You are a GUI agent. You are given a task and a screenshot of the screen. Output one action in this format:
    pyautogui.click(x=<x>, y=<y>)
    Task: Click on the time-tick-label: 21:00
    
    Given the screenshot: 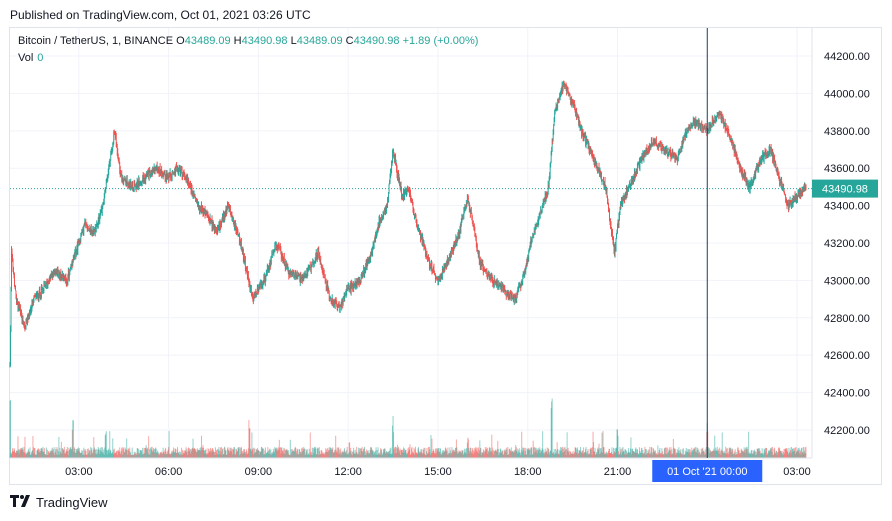 What is the action you would take?
    pyautogui.click(x=618, y=472)
    